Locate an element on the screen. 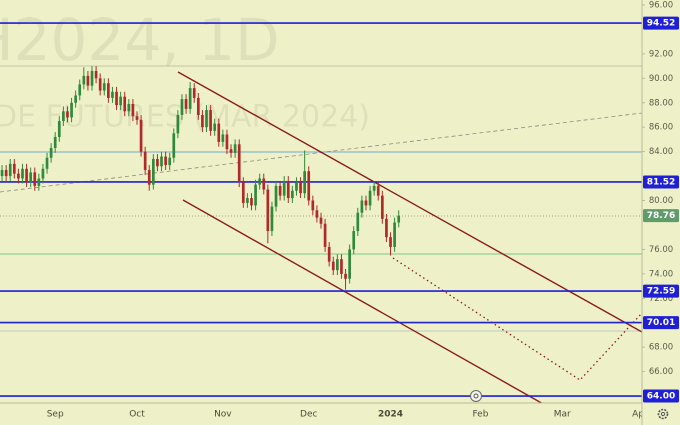 Image resolution: width=680 pixels, height=425 pixels. event-marker is located at coordinates (476, 396).